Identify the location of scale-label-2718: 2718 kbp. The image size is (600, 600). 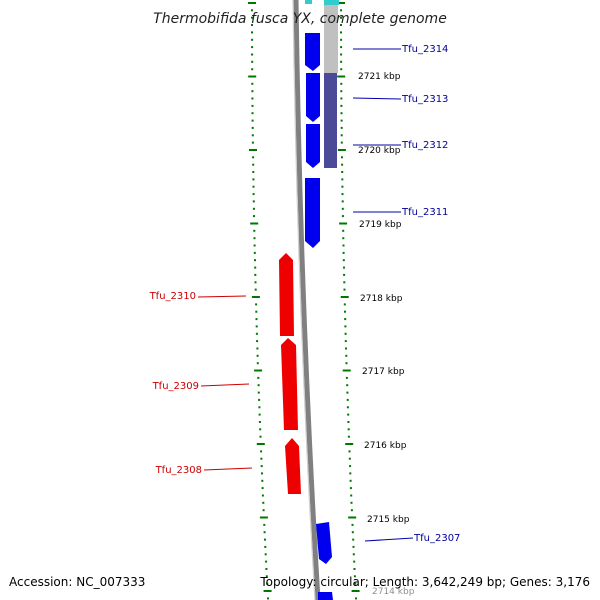
(381, 299).